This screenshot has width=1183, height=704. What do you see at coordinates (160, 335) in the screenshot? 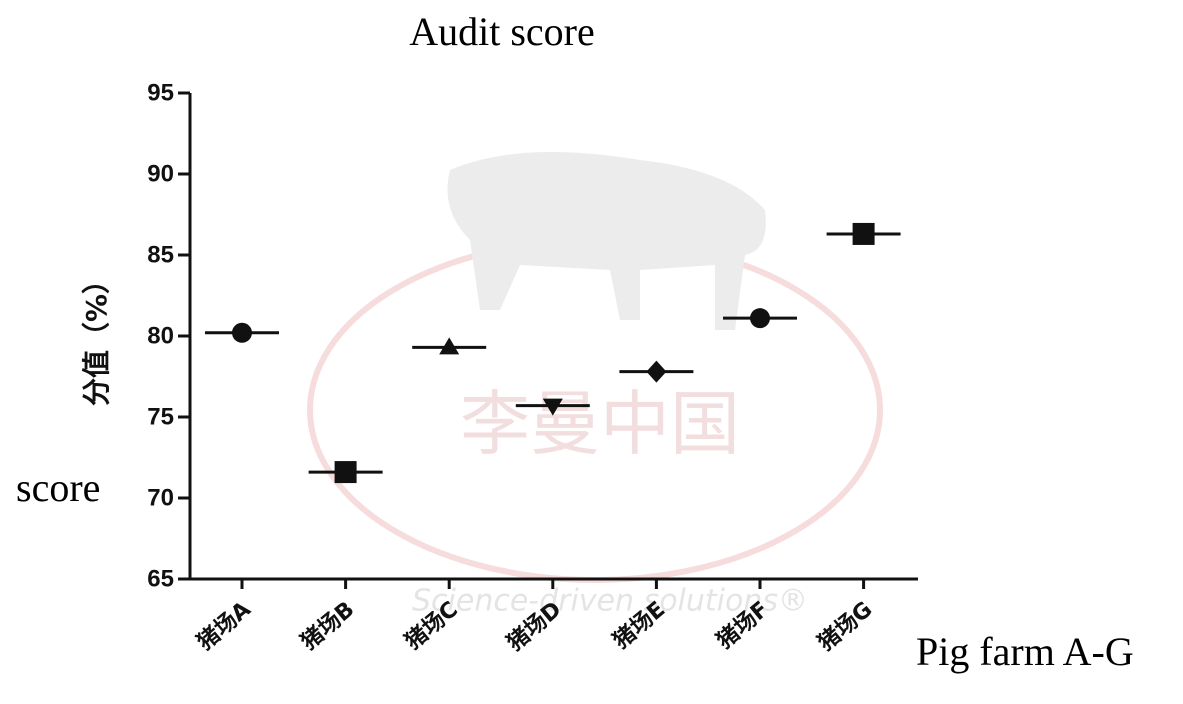
I see `y-tick-label: 80` at bounding box center [160, 335].